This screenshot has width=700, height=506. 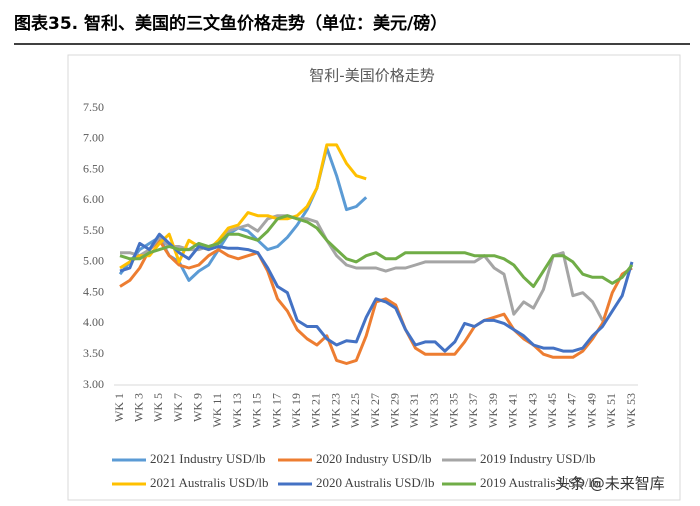 What do you see at coordinates (237, 410) in the screenshot?
I see `x-tick-label: WK 13` at bounding box center [237, 410].